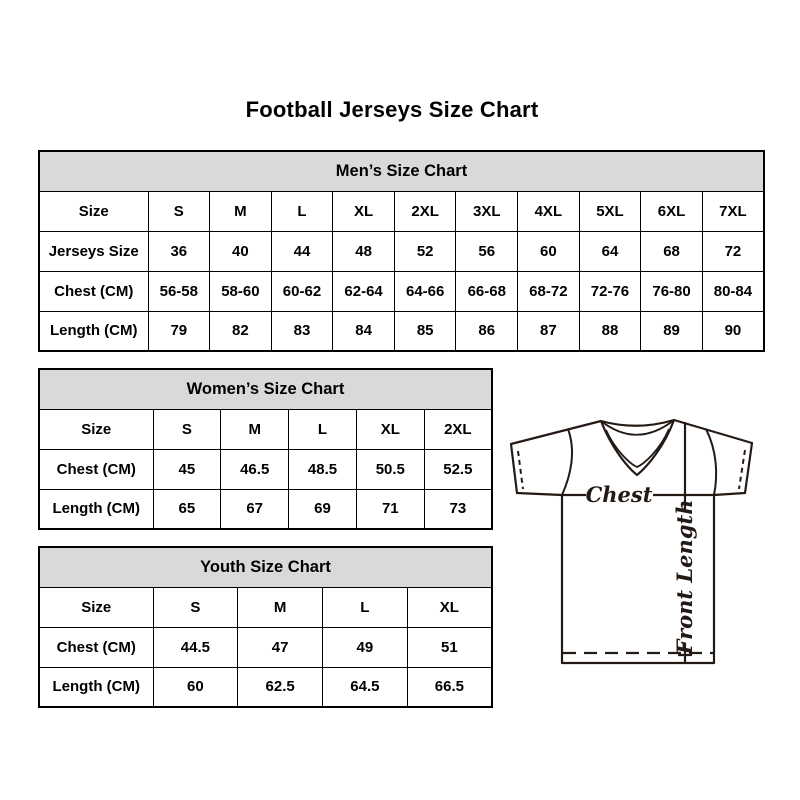  I want to click on table-title: Youth Size Chart, so click(265, 567).